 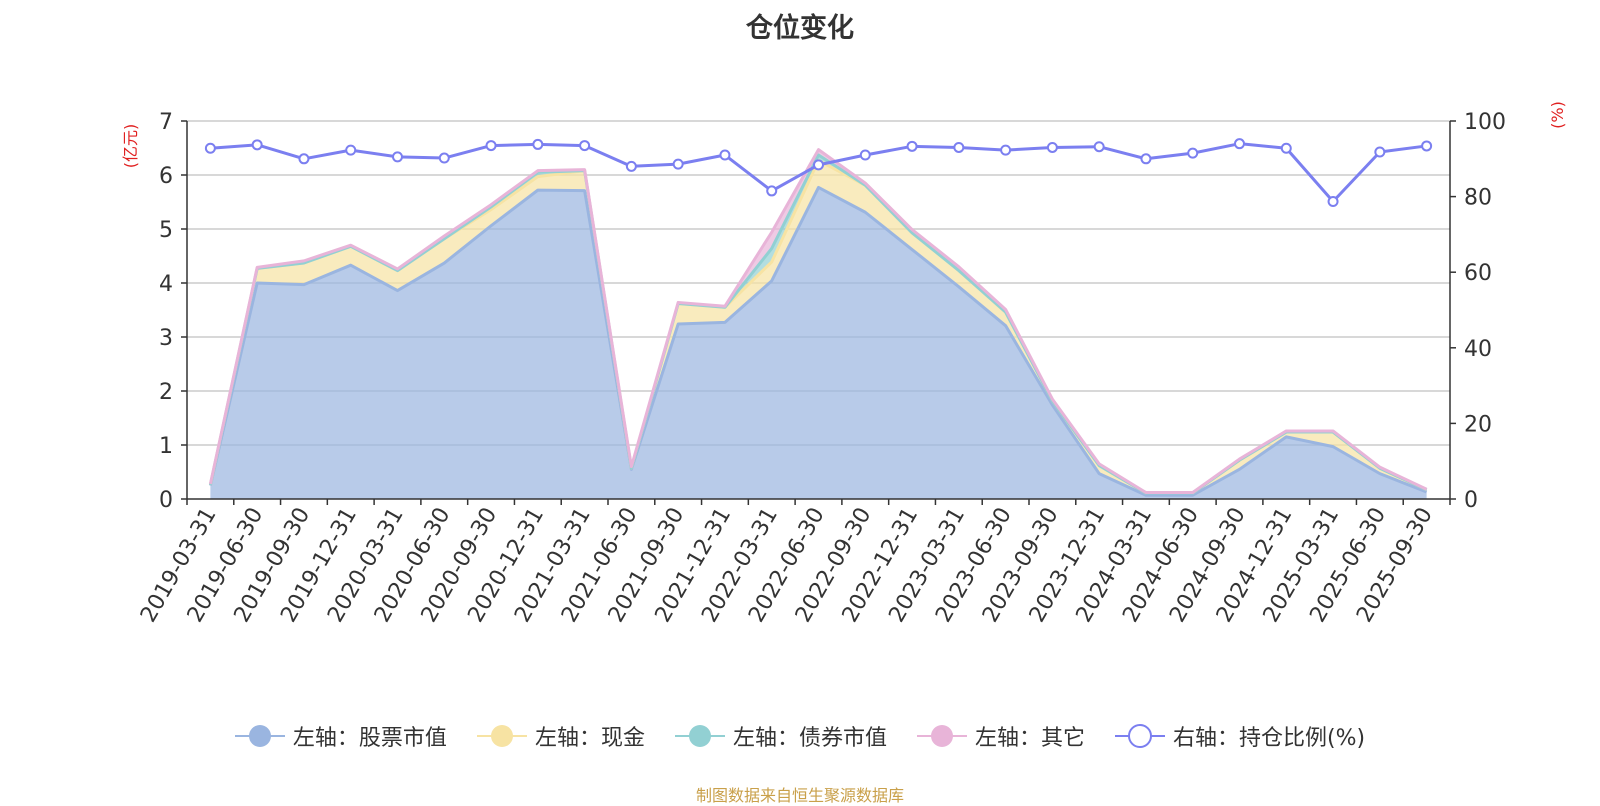 What do you see at coordinates (166, 338) in the screenshot?
I see `left-tick-label: 3` at bounding box center [166, 338].